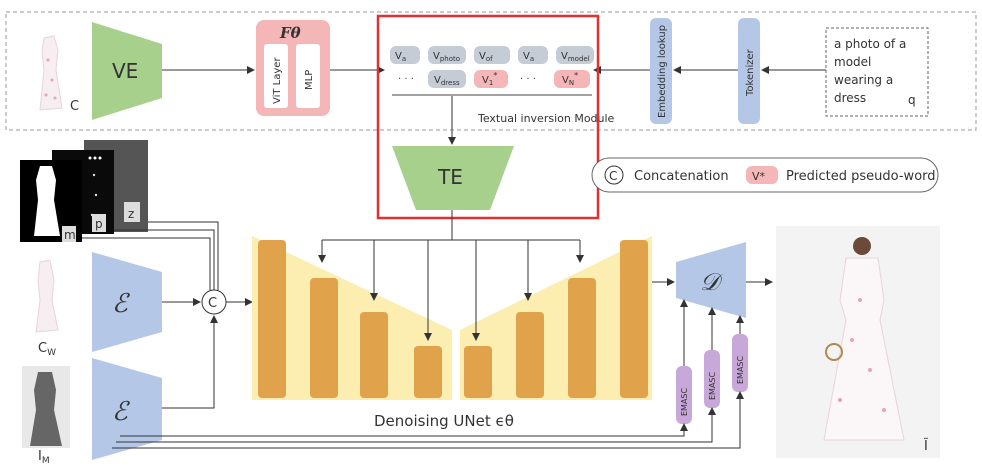 The height and width of the screenshot is (474, 982). I want to click on token-label-3: Vof, so click(486, 57).